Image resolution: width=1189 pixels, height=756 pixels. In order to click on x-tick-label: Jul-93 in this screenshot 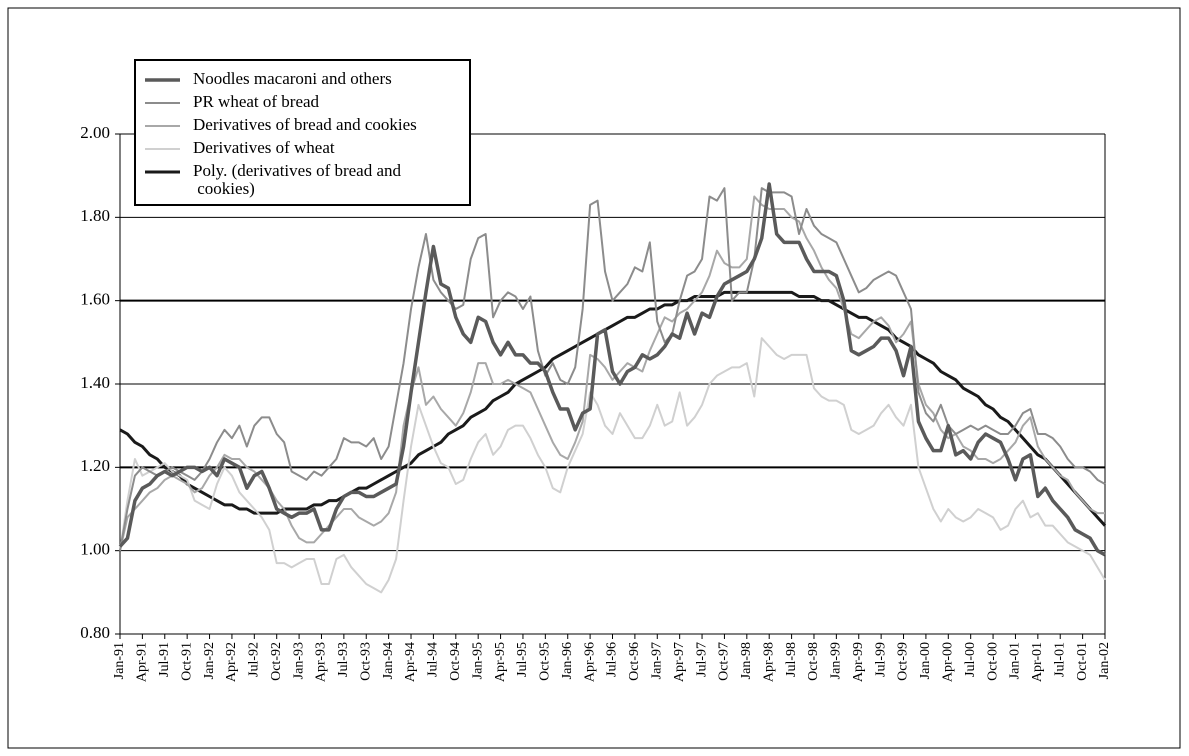, I will do `click(343, 659)`.